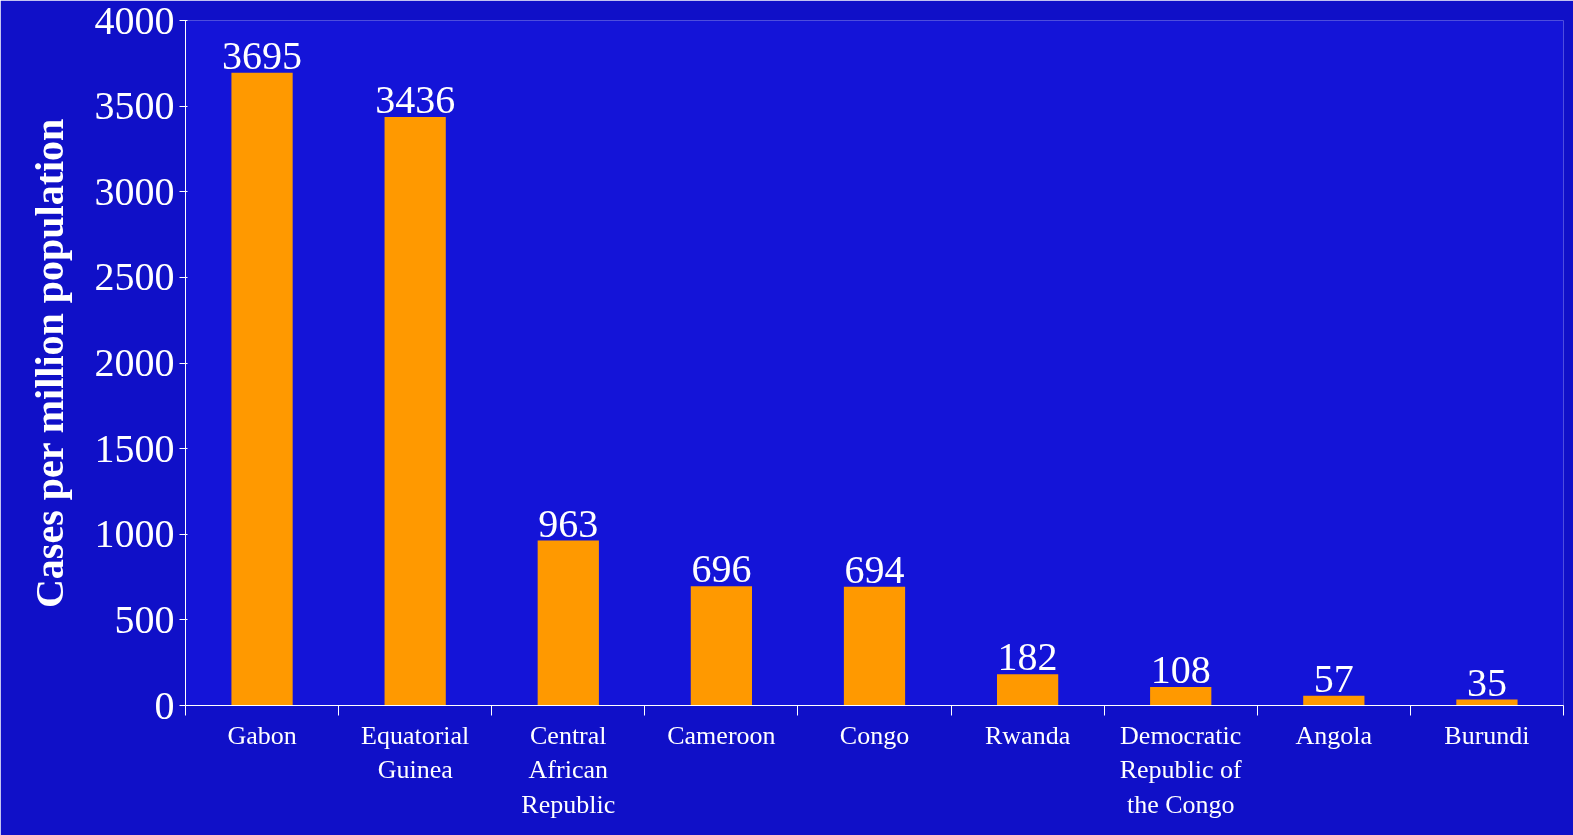 This screenshot has height=835, width=1573. Describe the element at coordinates (1487, 735) in the screenshot. I see `x-tick-label: Burundi` at that location.